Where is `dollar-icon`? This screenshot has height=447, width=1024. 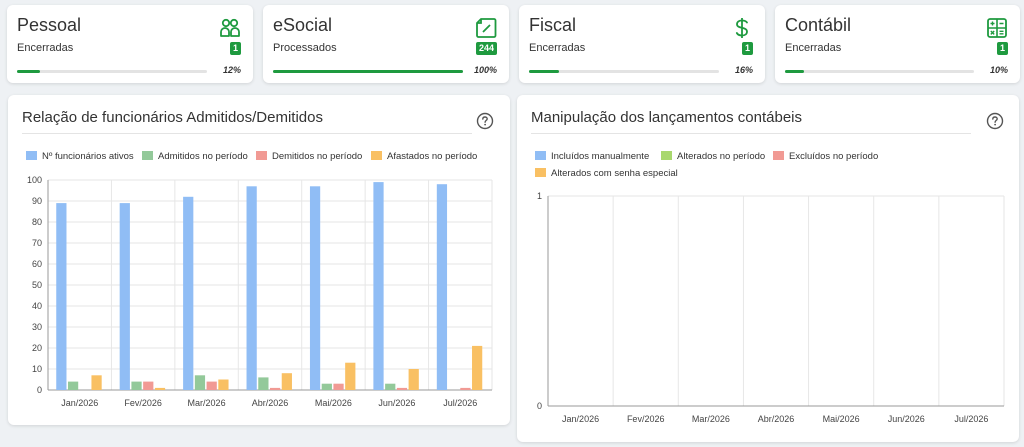
dollar-icon is located at coordinates (741, 28).